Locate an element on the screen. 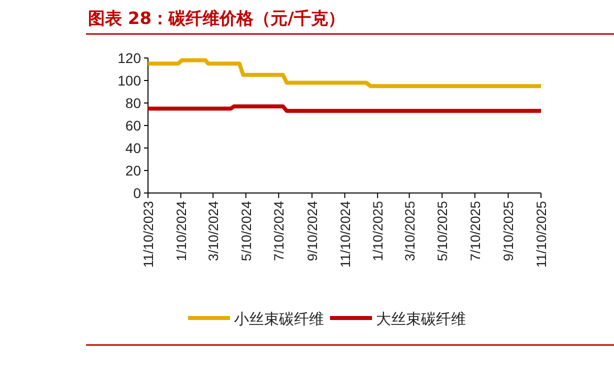  line-series is located at coordinates (344, 73).